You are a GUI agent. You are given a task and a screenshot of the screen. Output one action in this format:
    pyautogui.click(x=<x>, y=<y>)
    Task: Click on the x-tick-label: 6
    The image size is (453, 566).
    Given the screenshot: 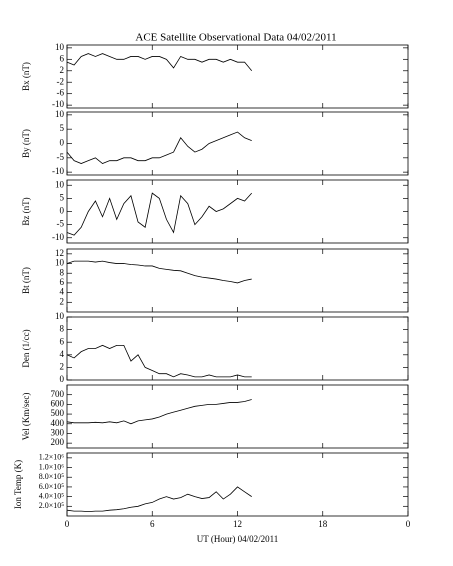 What is the action you would take?
    pyautogui.click(x=152, y=524)
    